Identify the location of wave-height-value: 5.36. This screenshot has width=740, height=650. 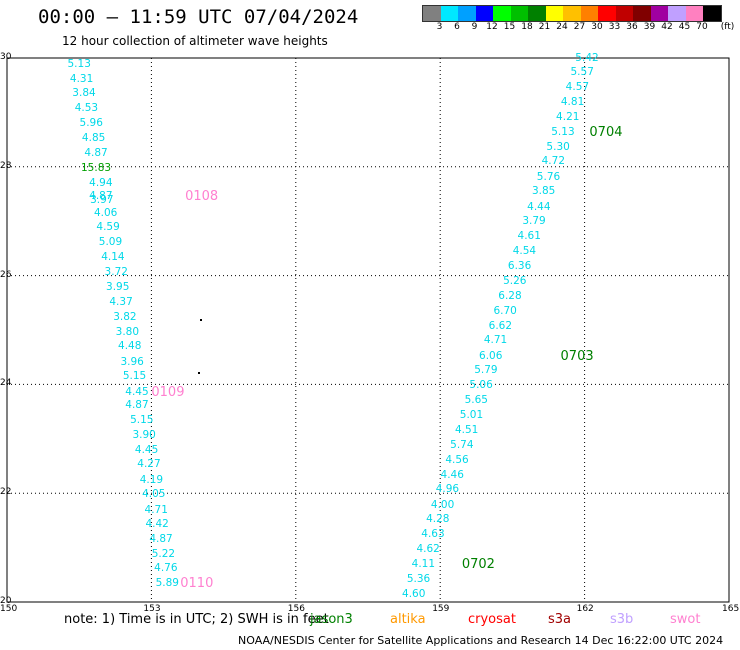
(418, 579).